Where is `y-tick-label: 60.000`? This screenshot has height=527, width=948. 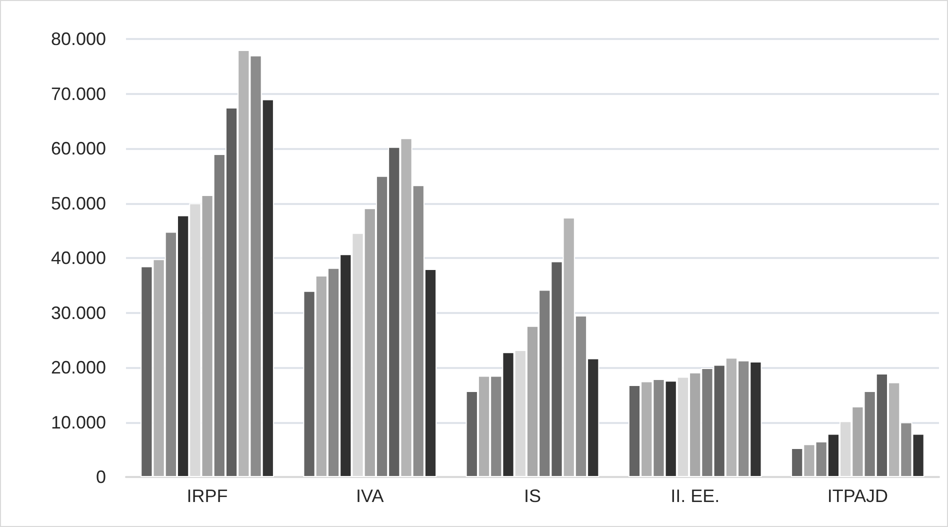
y-tick-label: 60.000 is located at coordinates (78, 148).